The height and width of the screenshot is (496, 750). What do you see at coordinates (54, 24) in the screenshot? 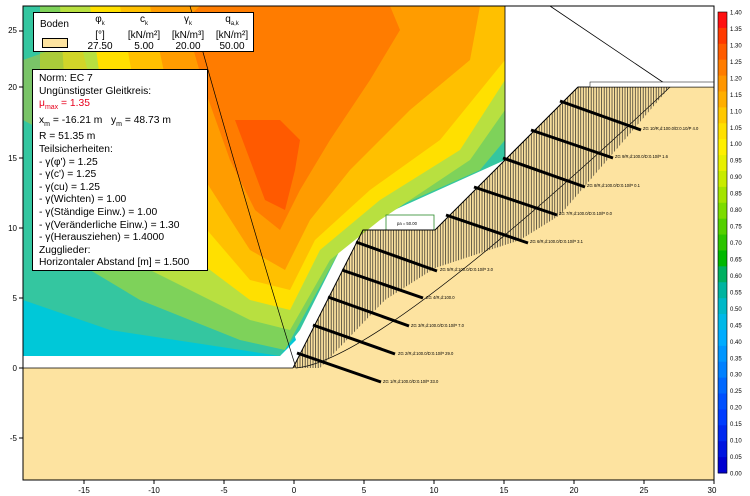
I see `soil-table-title: Boden` at bounding box center [54, 24].